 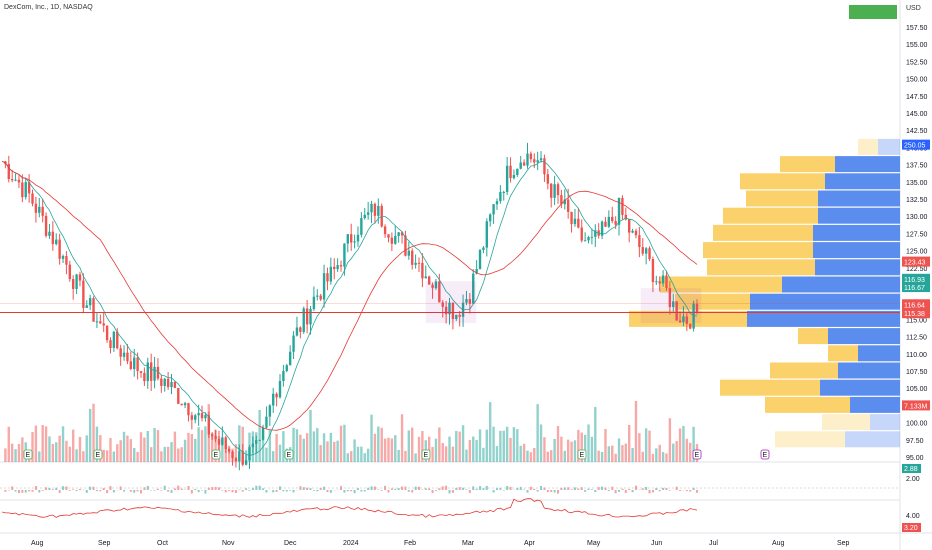 What do you see at coordinates (48, 7) in the screenshot?
I see `symbol-title: DexCom, Inc., 1D, NASDAQ` at bounding box center [48, 7].